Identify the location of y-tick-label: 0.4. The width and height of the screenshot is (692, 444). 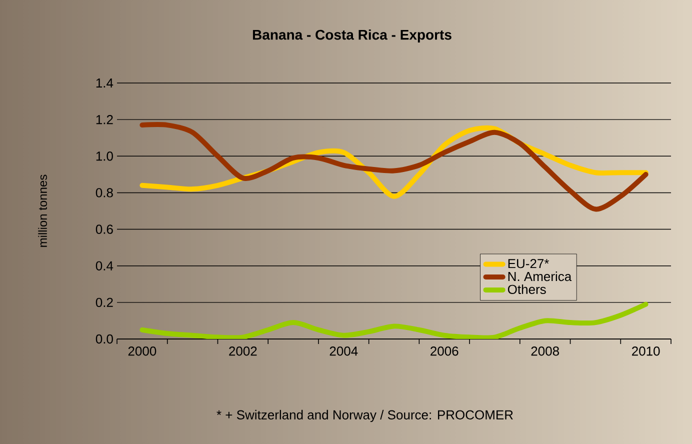
(105, 265).